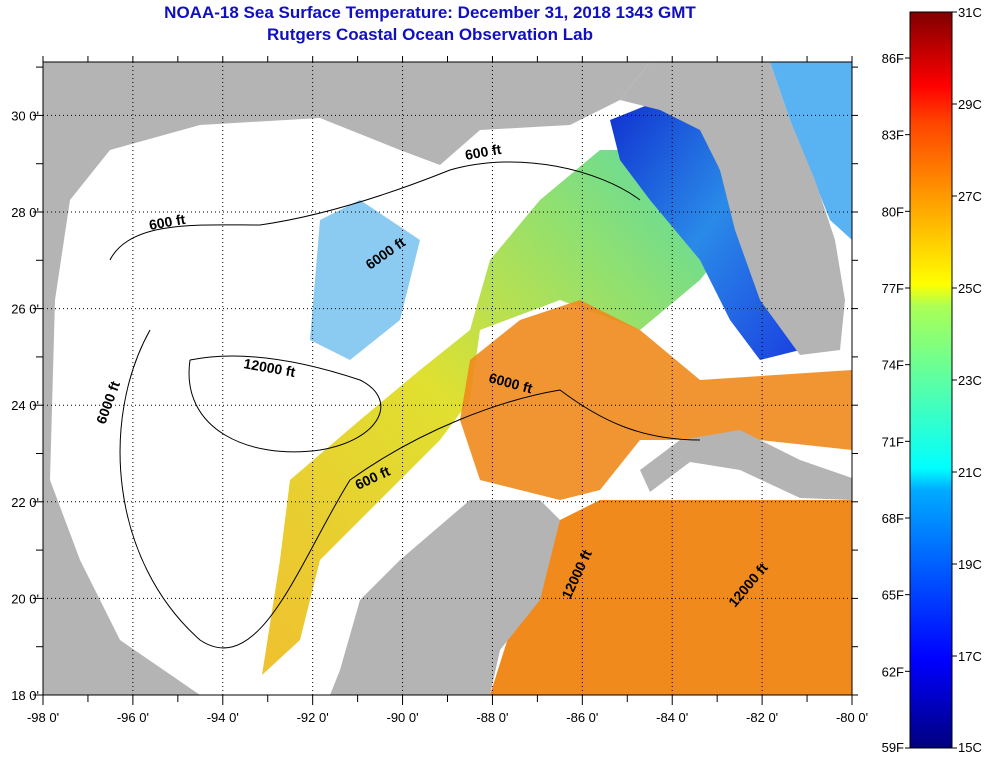 The image size is (992, 761). Describe the element at coordinates (671, 597) in the screenshot. I see `sst-caribbean` at that location.